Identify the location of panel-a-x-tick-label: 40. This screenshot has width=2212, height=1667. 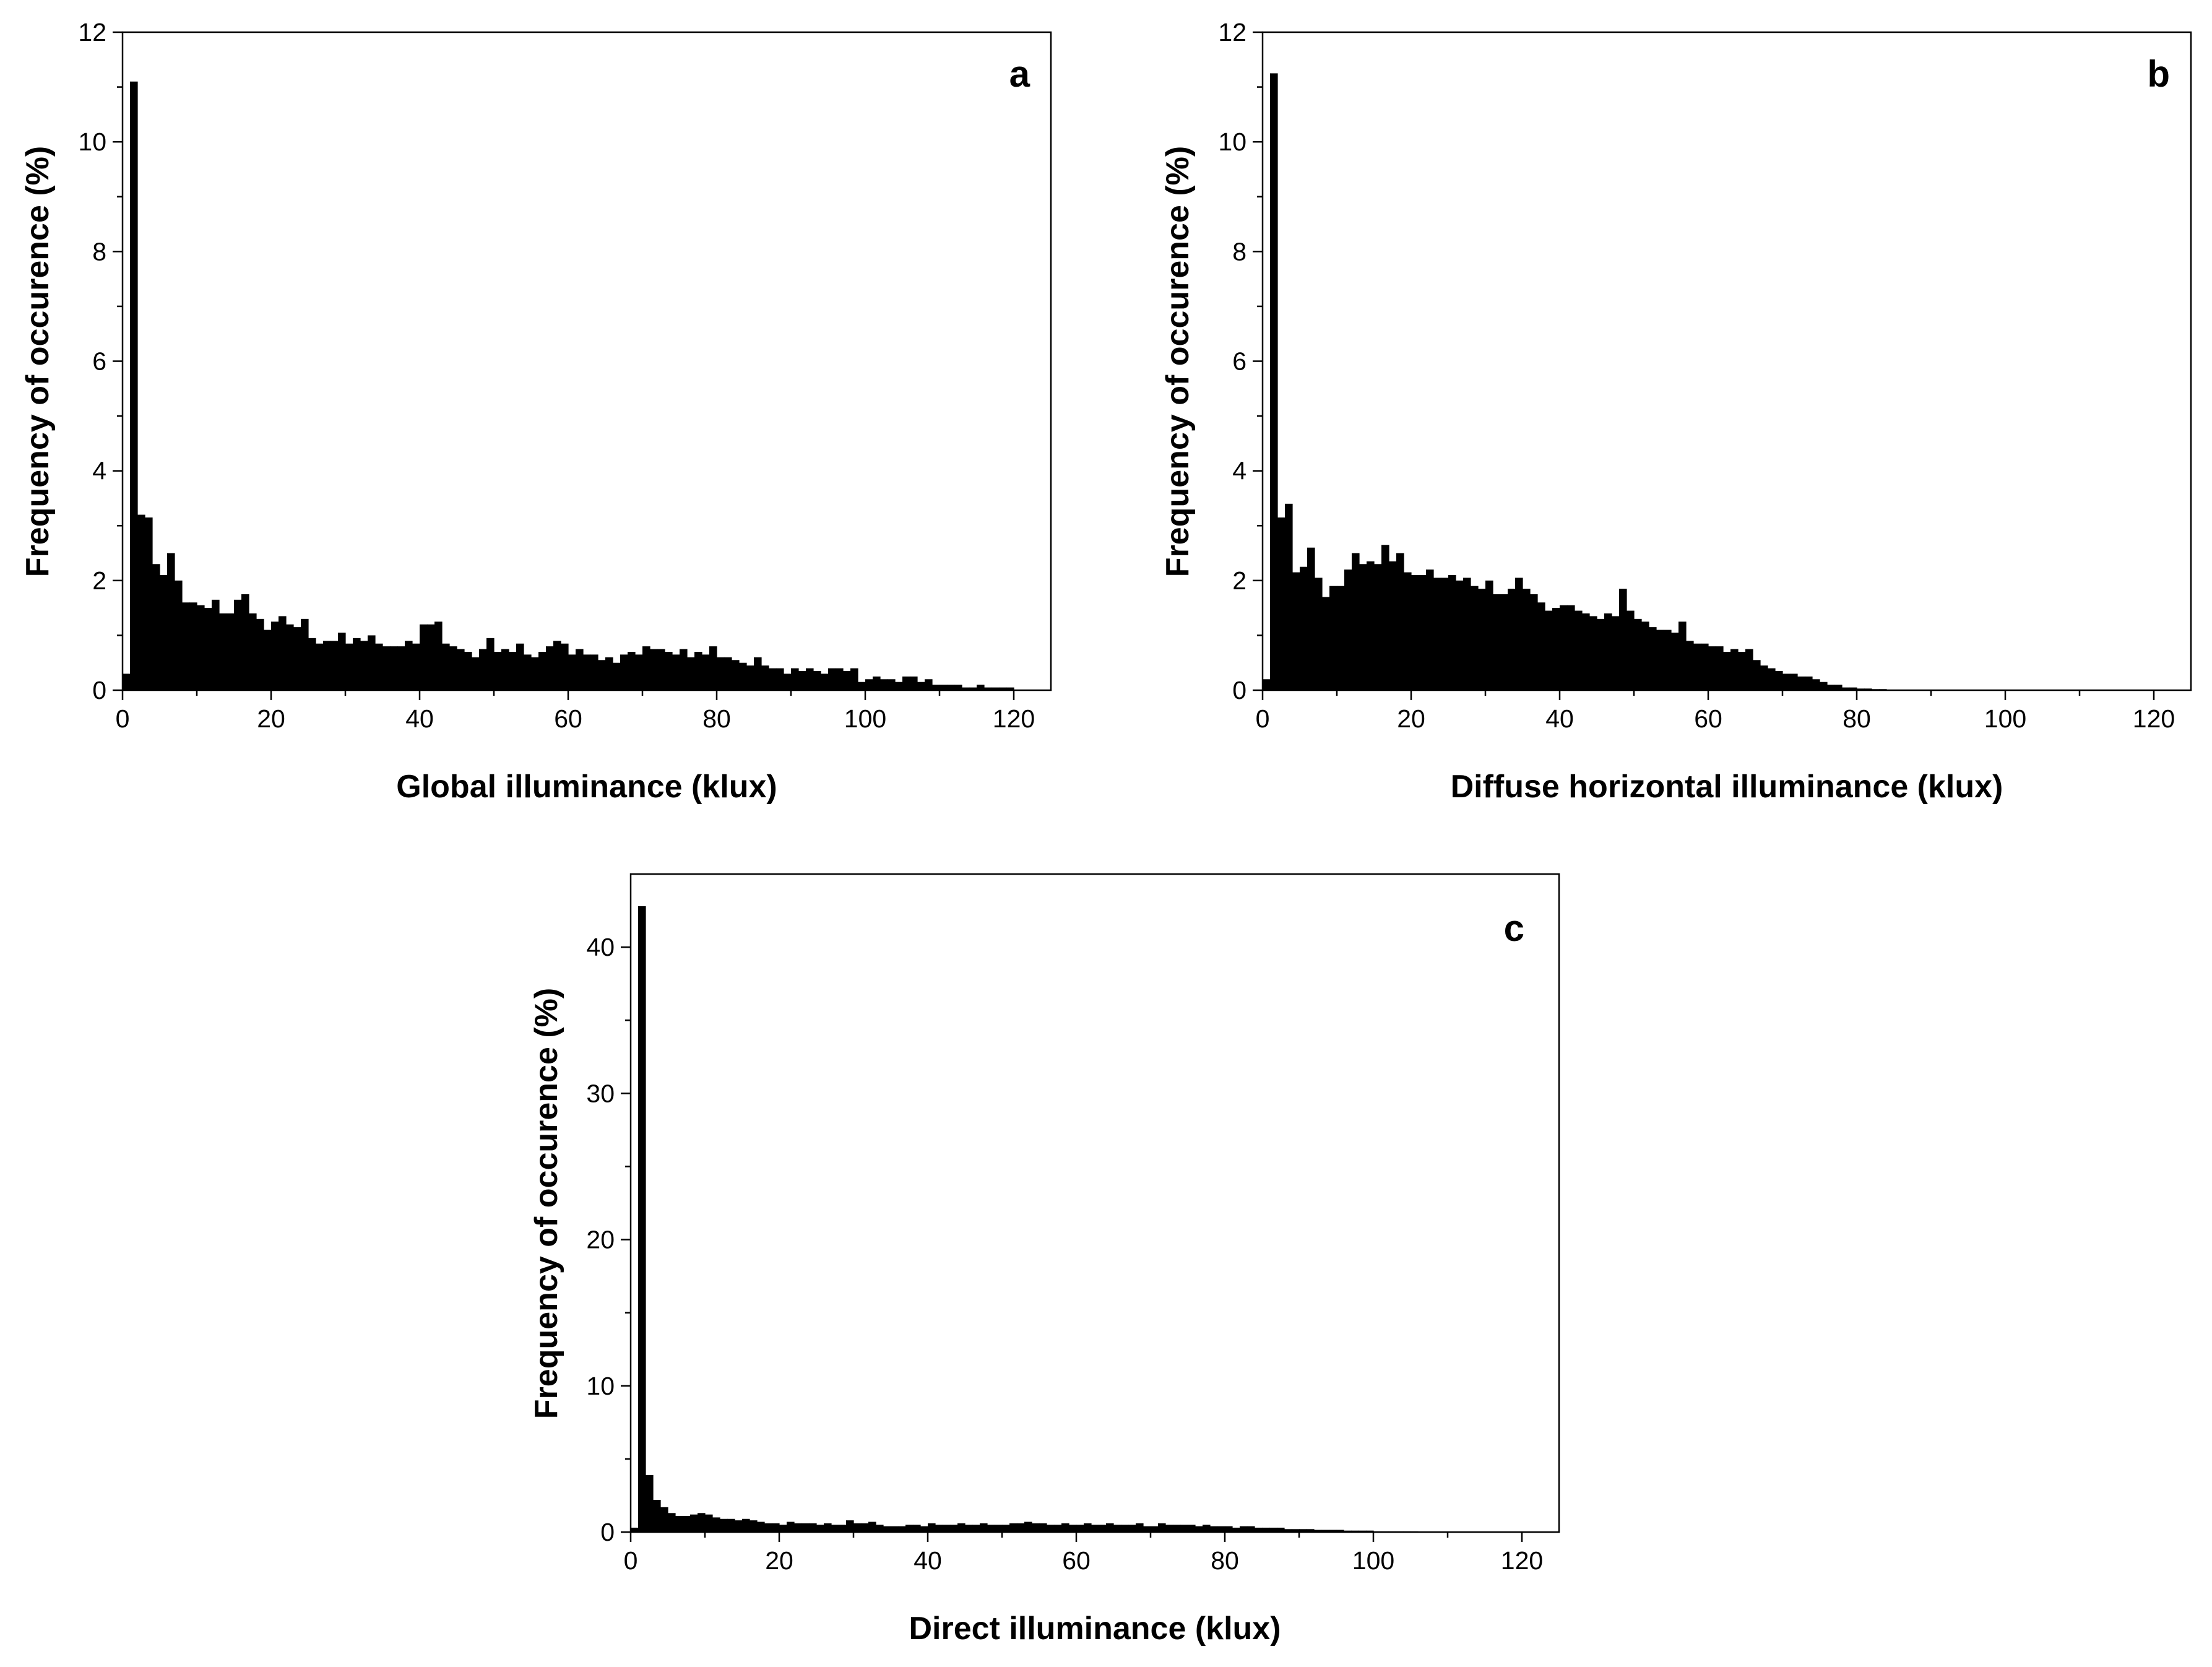
(419, 718).